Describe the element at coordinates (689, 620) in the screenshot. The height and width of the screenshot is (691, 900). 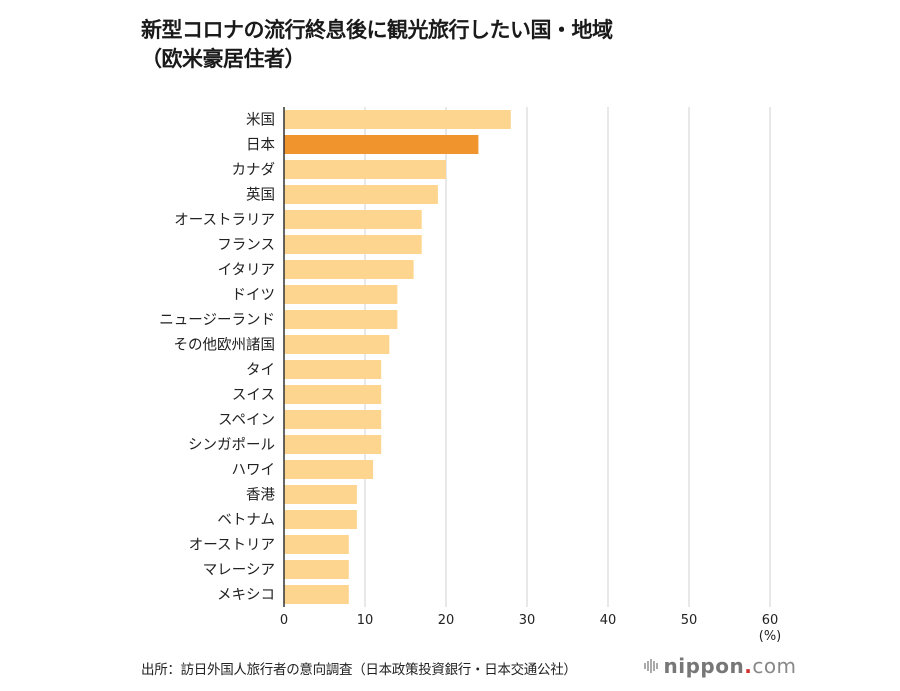
I see `x-tick-label: 50` at that location.